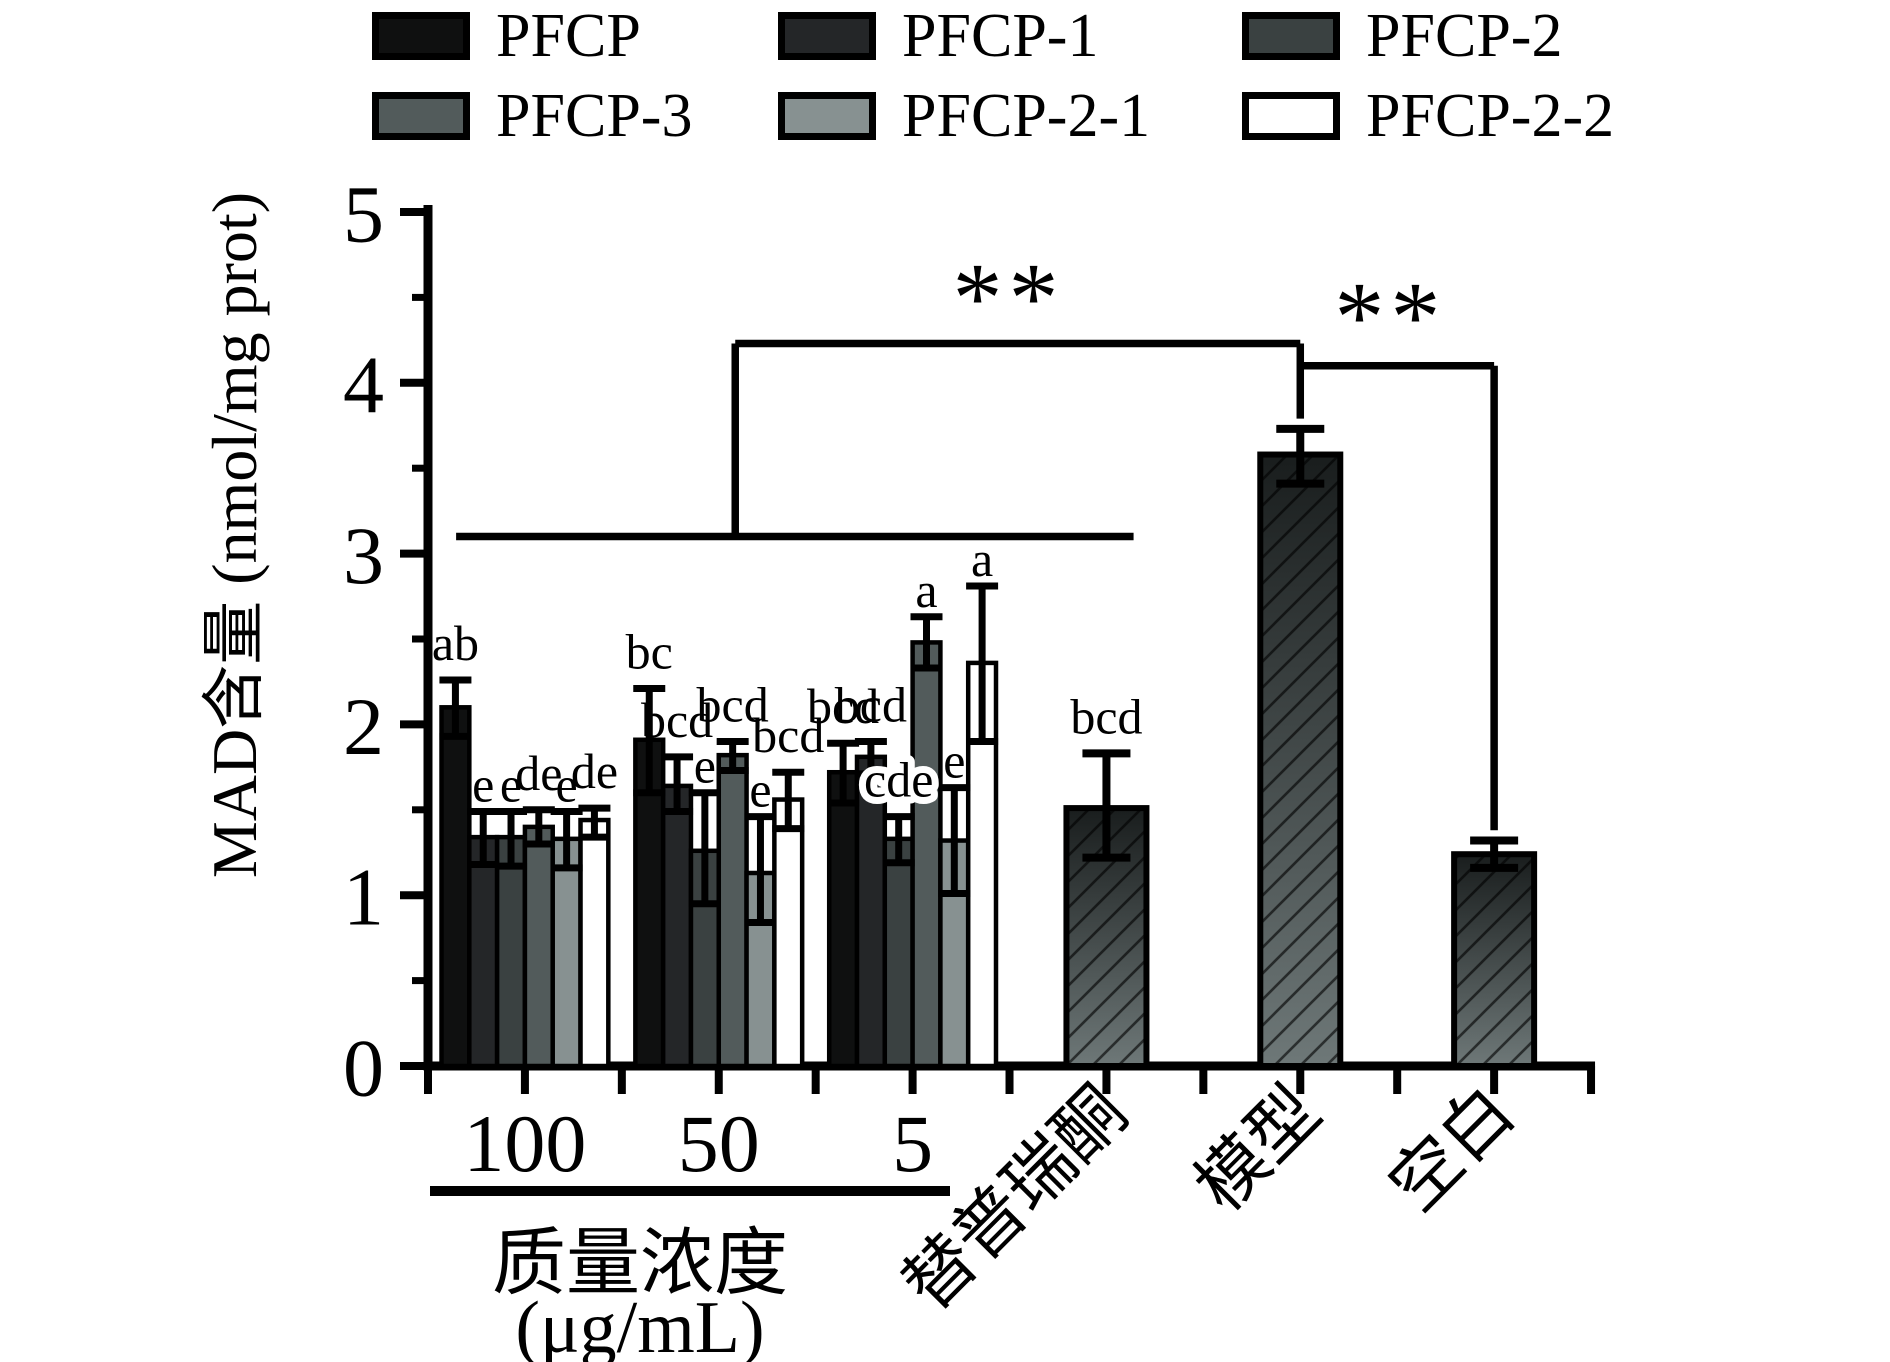  Describe the element at coordinates (640, 1264) in the screenshot. I see `x-axis-title: 质量浓度` at that location.